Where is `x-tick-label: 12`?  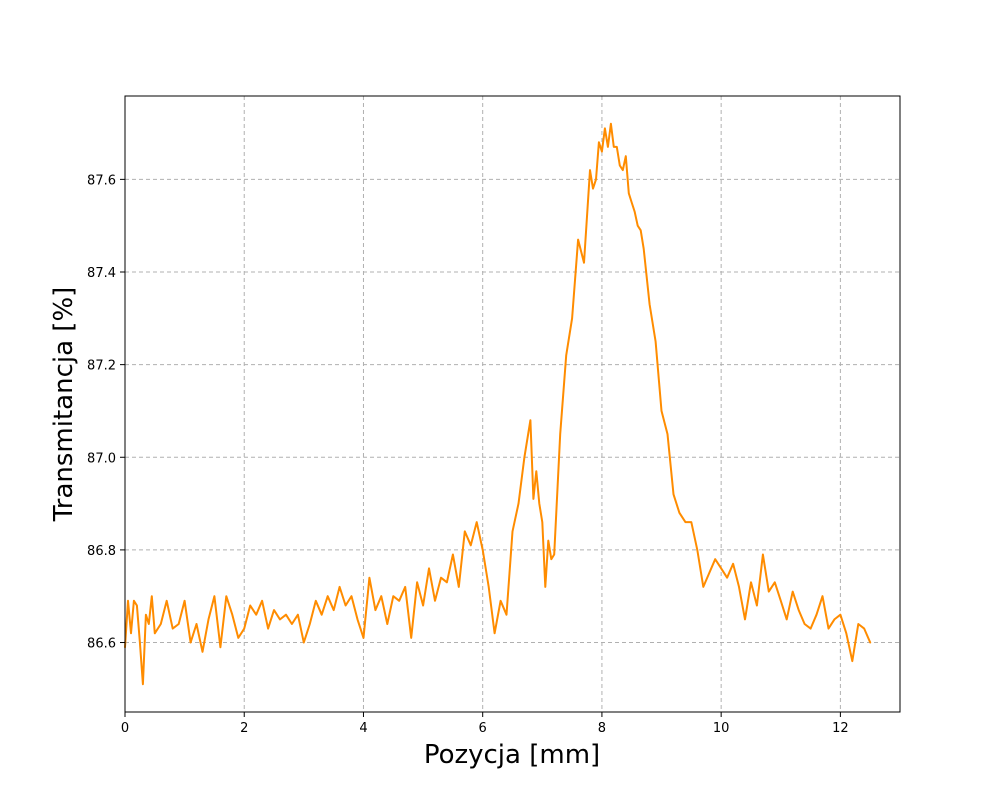 x-tick-label: 12 is located at coordinates (840, 728).